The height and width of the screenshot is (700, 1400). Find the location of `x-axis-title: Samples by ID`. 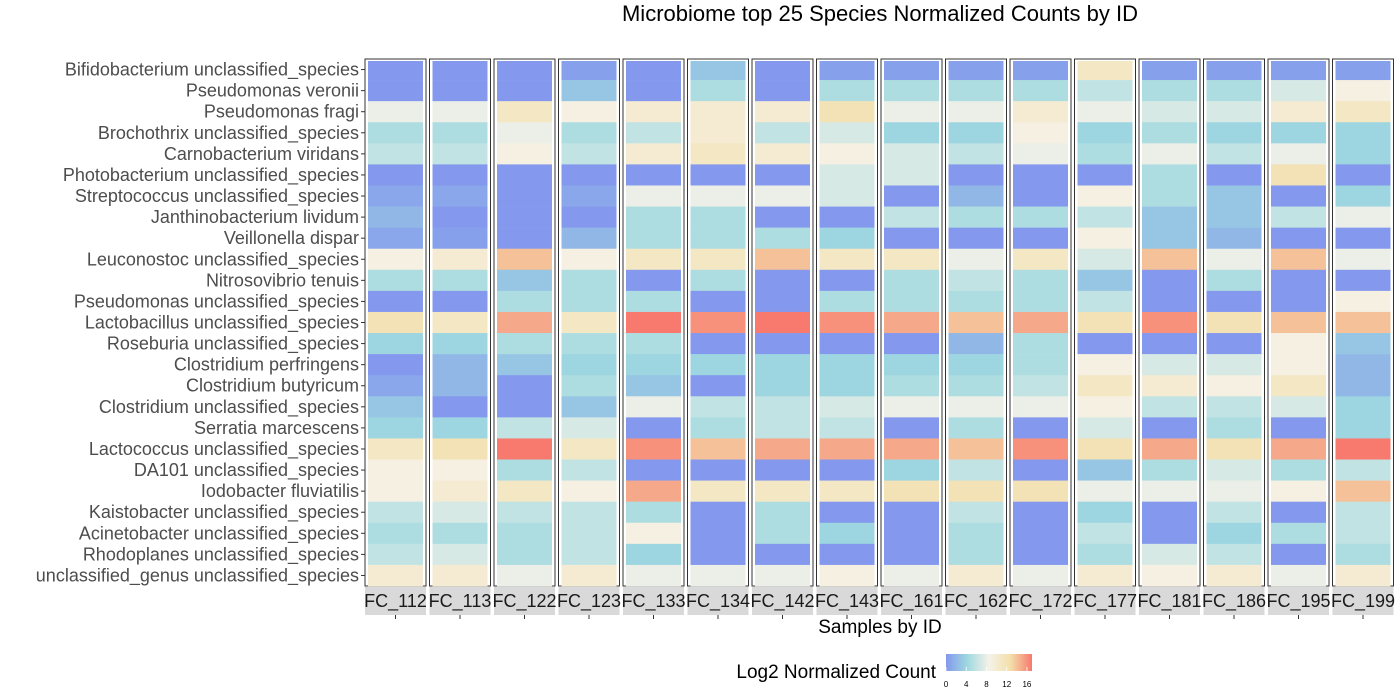

x-axis-title: Samples by ID is located at coordinates (880, 627).